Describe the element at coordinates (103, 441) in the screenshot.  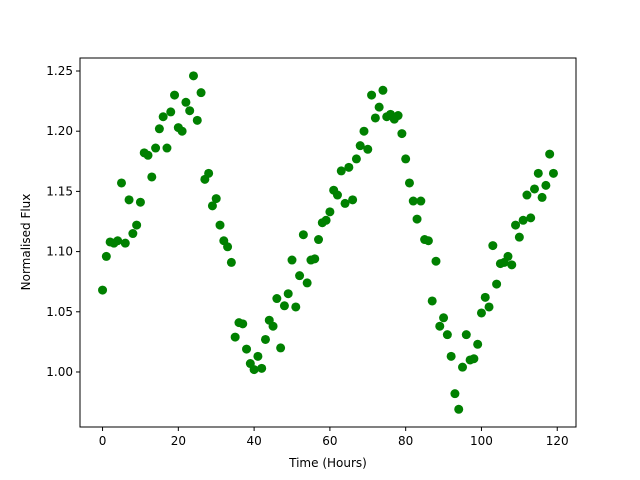
I see `x-tick-label: 0` at that location.